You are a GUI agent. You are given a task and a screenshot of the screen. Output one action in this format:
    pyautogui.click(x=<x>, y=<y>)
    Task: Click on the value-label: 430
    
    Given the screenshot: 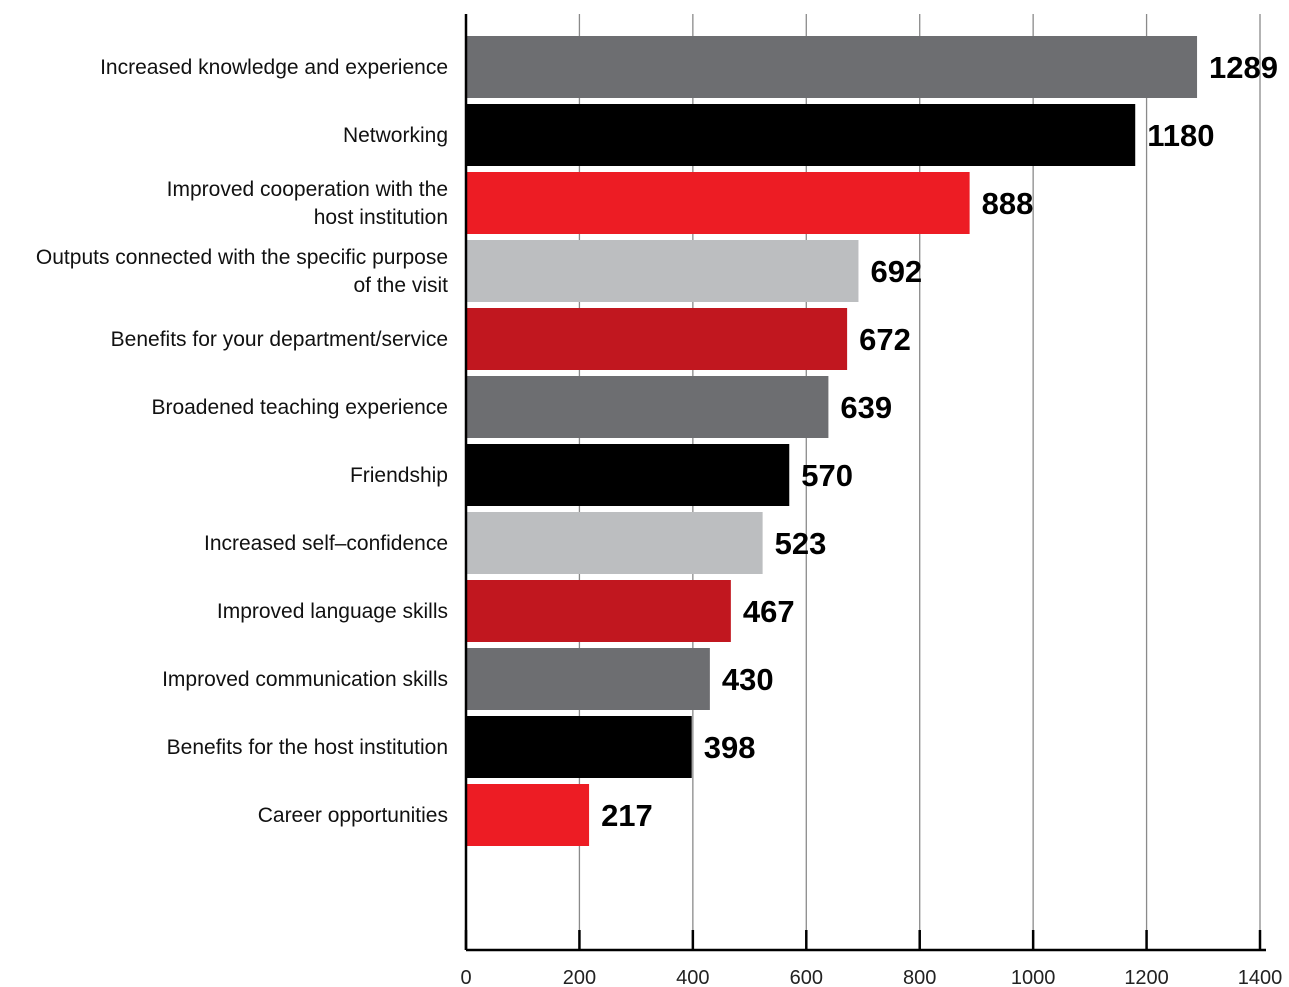 What is the action you would take?
    pyautogui.click(x=748, y=679)
    